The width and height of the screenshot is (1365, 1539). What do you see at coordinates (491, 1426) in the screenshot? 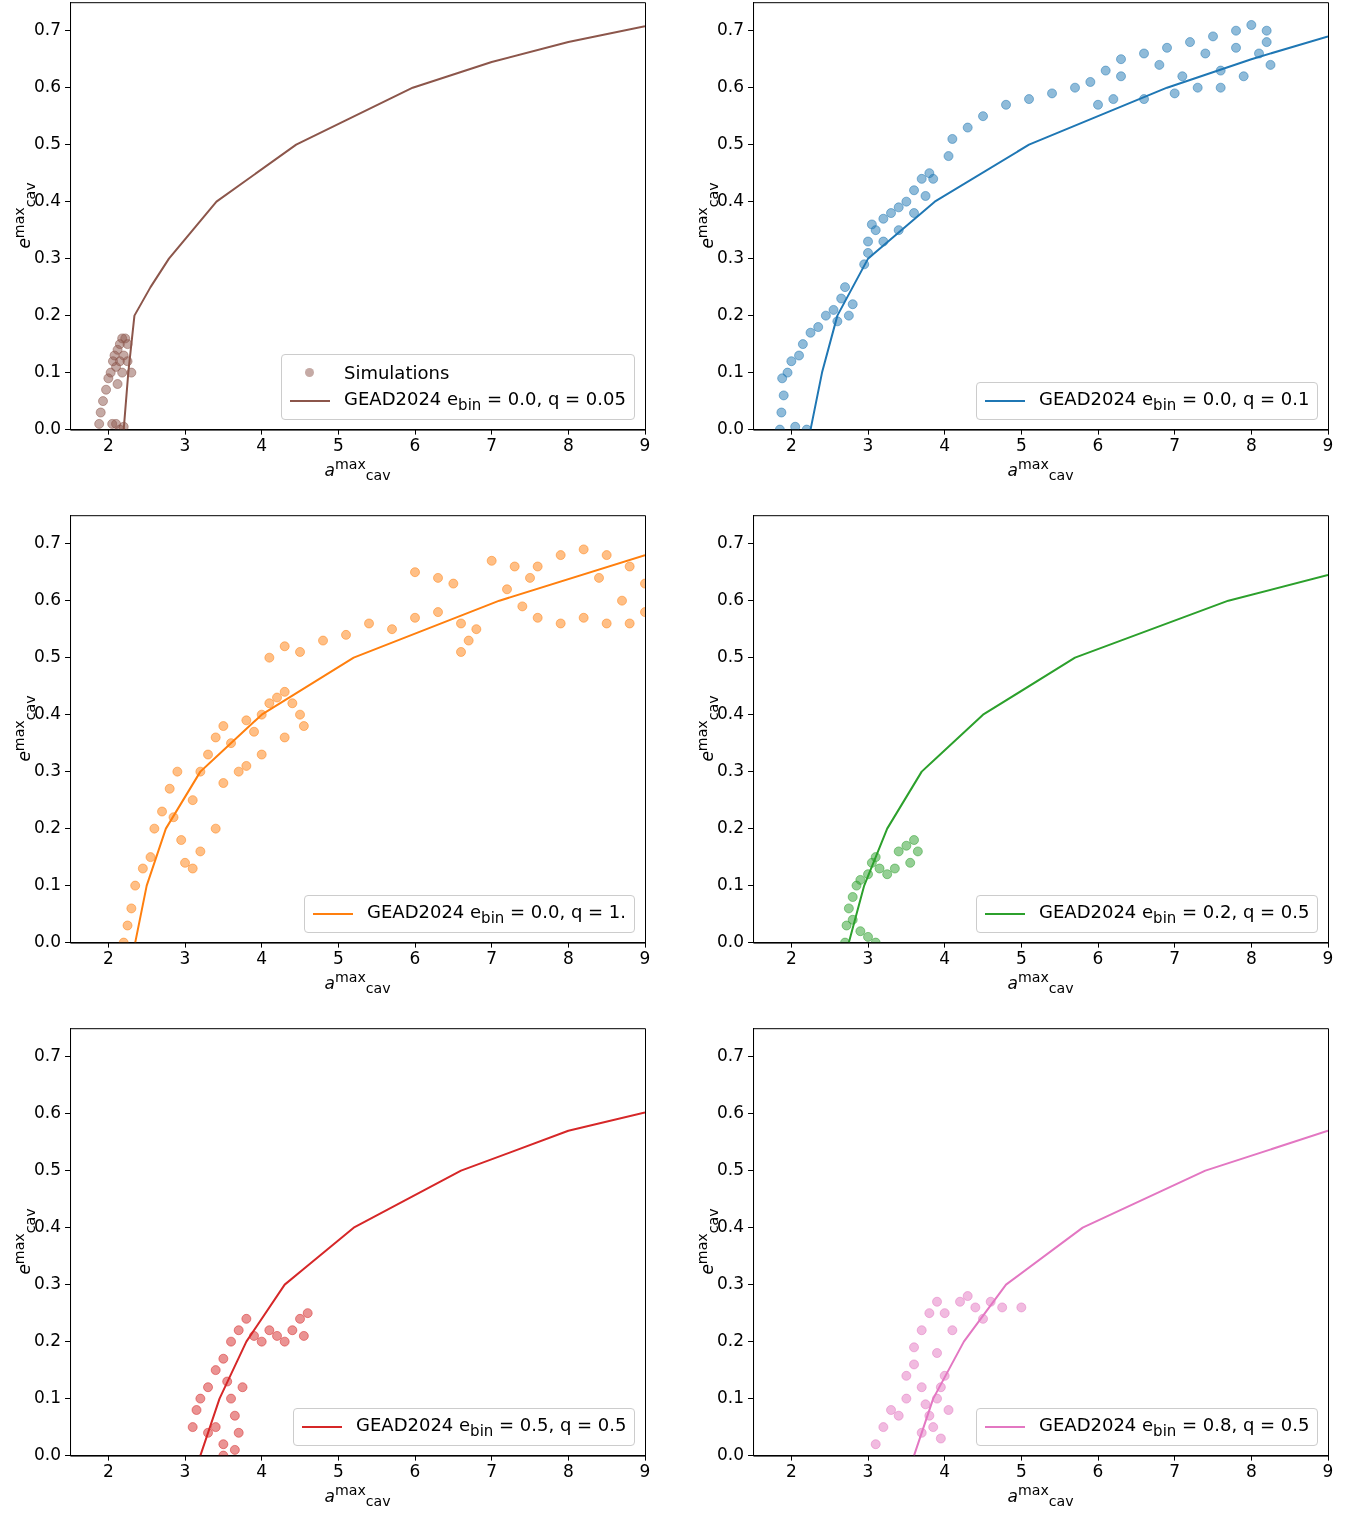
I see `legend-label: GEAD2024 e$_{bin}$ = 0.5, q = 0.5` at bounding box center [491, 1426].